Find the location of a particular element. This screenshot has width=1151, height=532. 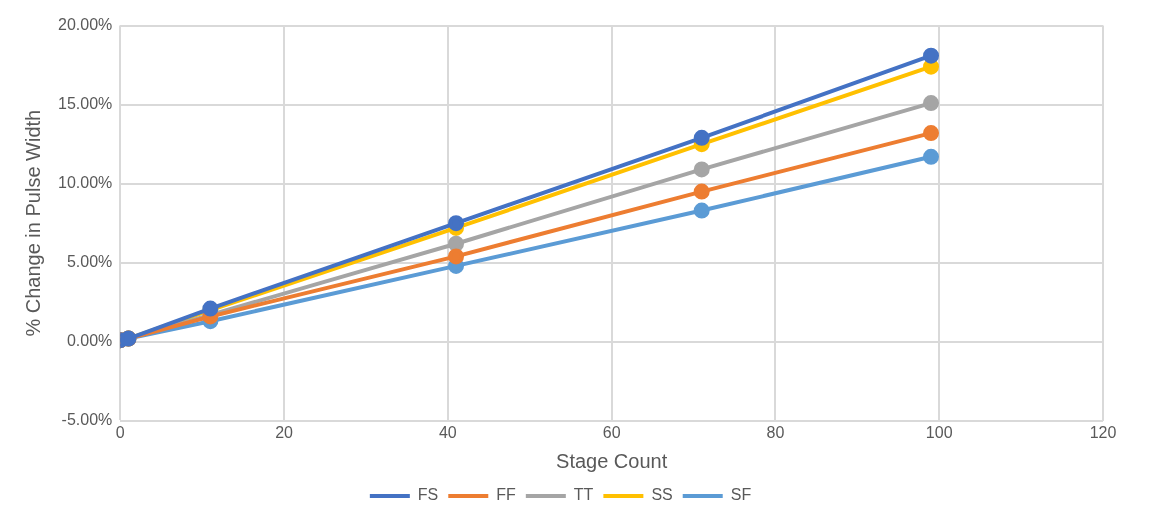

y-axis-title: % Change in Pulse Width is located at coordinates (32, 223).